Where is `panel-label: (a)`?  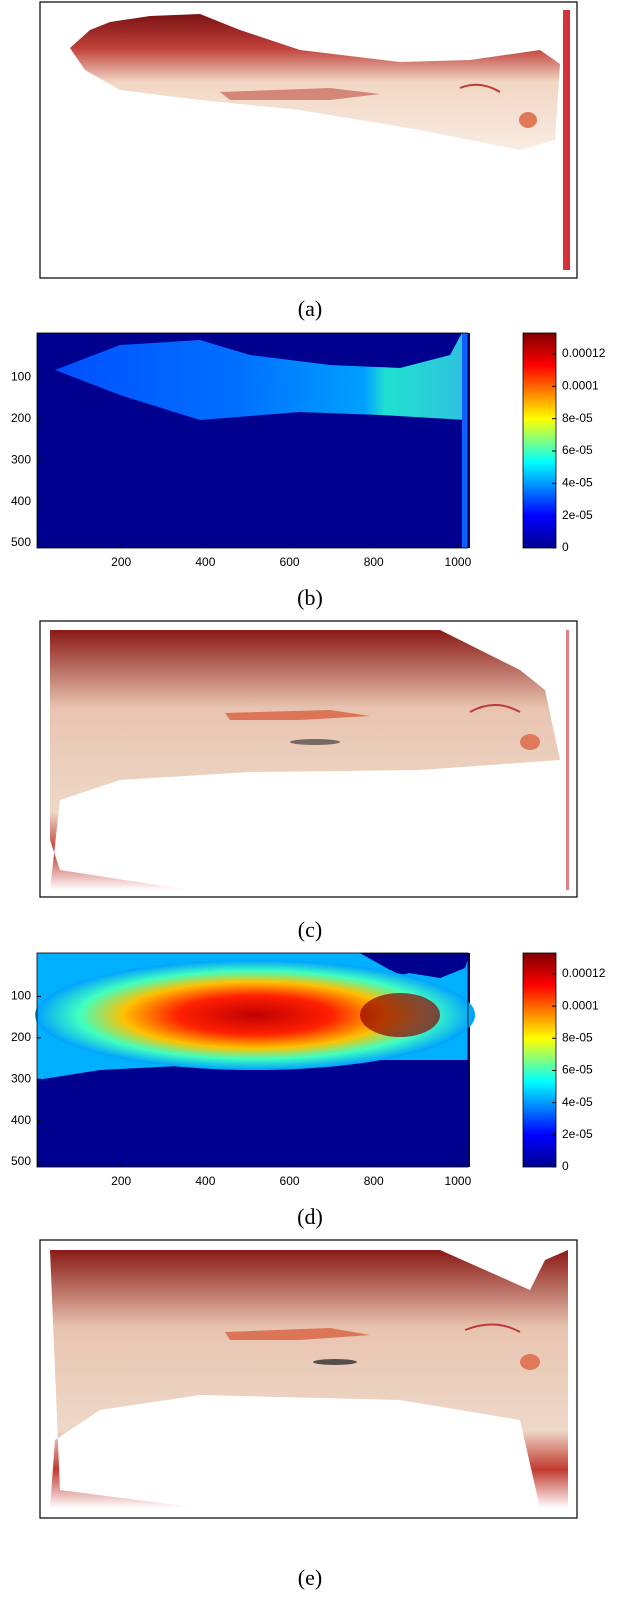 panel-label: (a) is located at coordinates (310, 308).